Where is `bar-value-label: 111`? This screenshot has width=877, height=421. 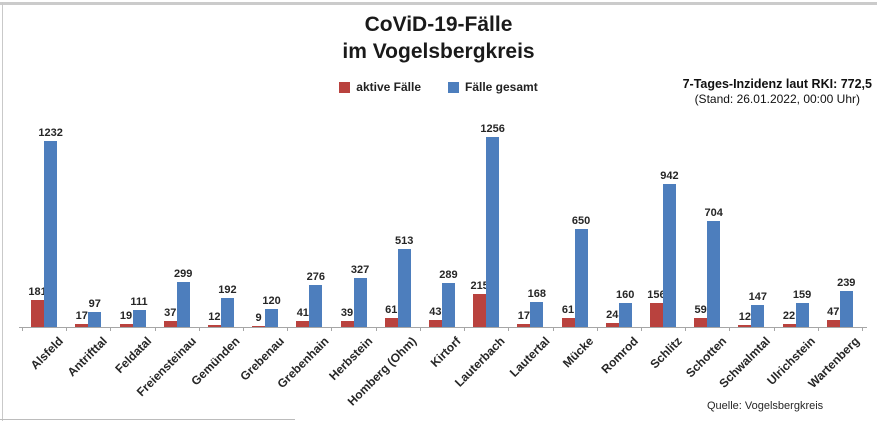
bar-value-label: 111 is located at coordinates (139, 302).